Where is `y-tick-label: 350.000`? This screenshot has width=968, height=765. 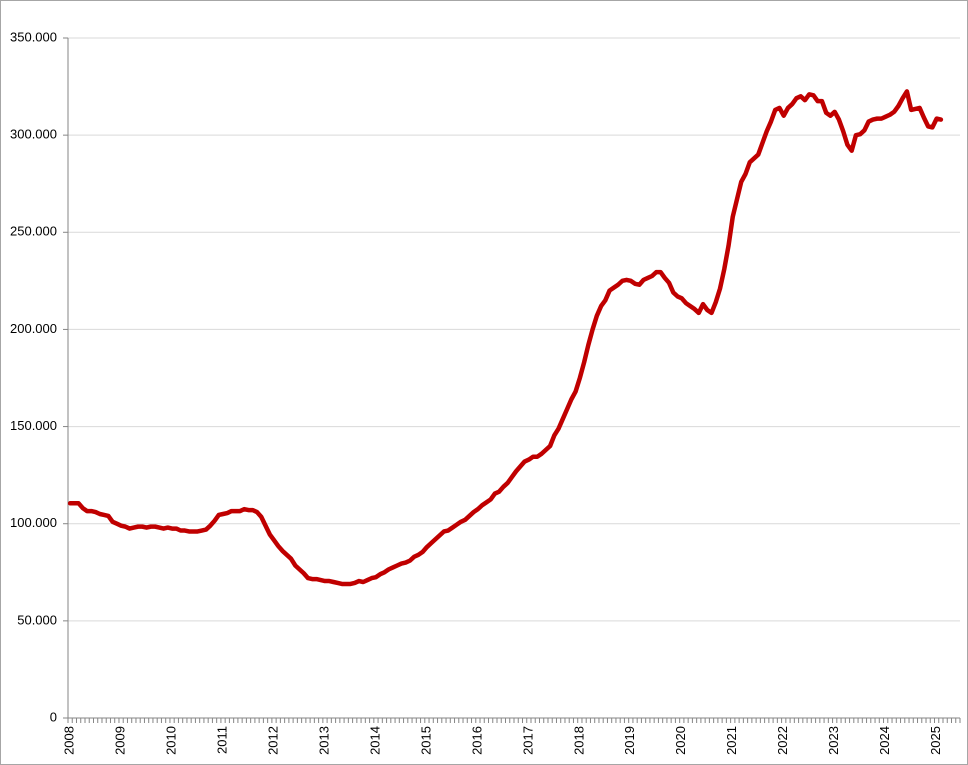 y-tick-label: 350.000 is located at coordinates (33, 36).